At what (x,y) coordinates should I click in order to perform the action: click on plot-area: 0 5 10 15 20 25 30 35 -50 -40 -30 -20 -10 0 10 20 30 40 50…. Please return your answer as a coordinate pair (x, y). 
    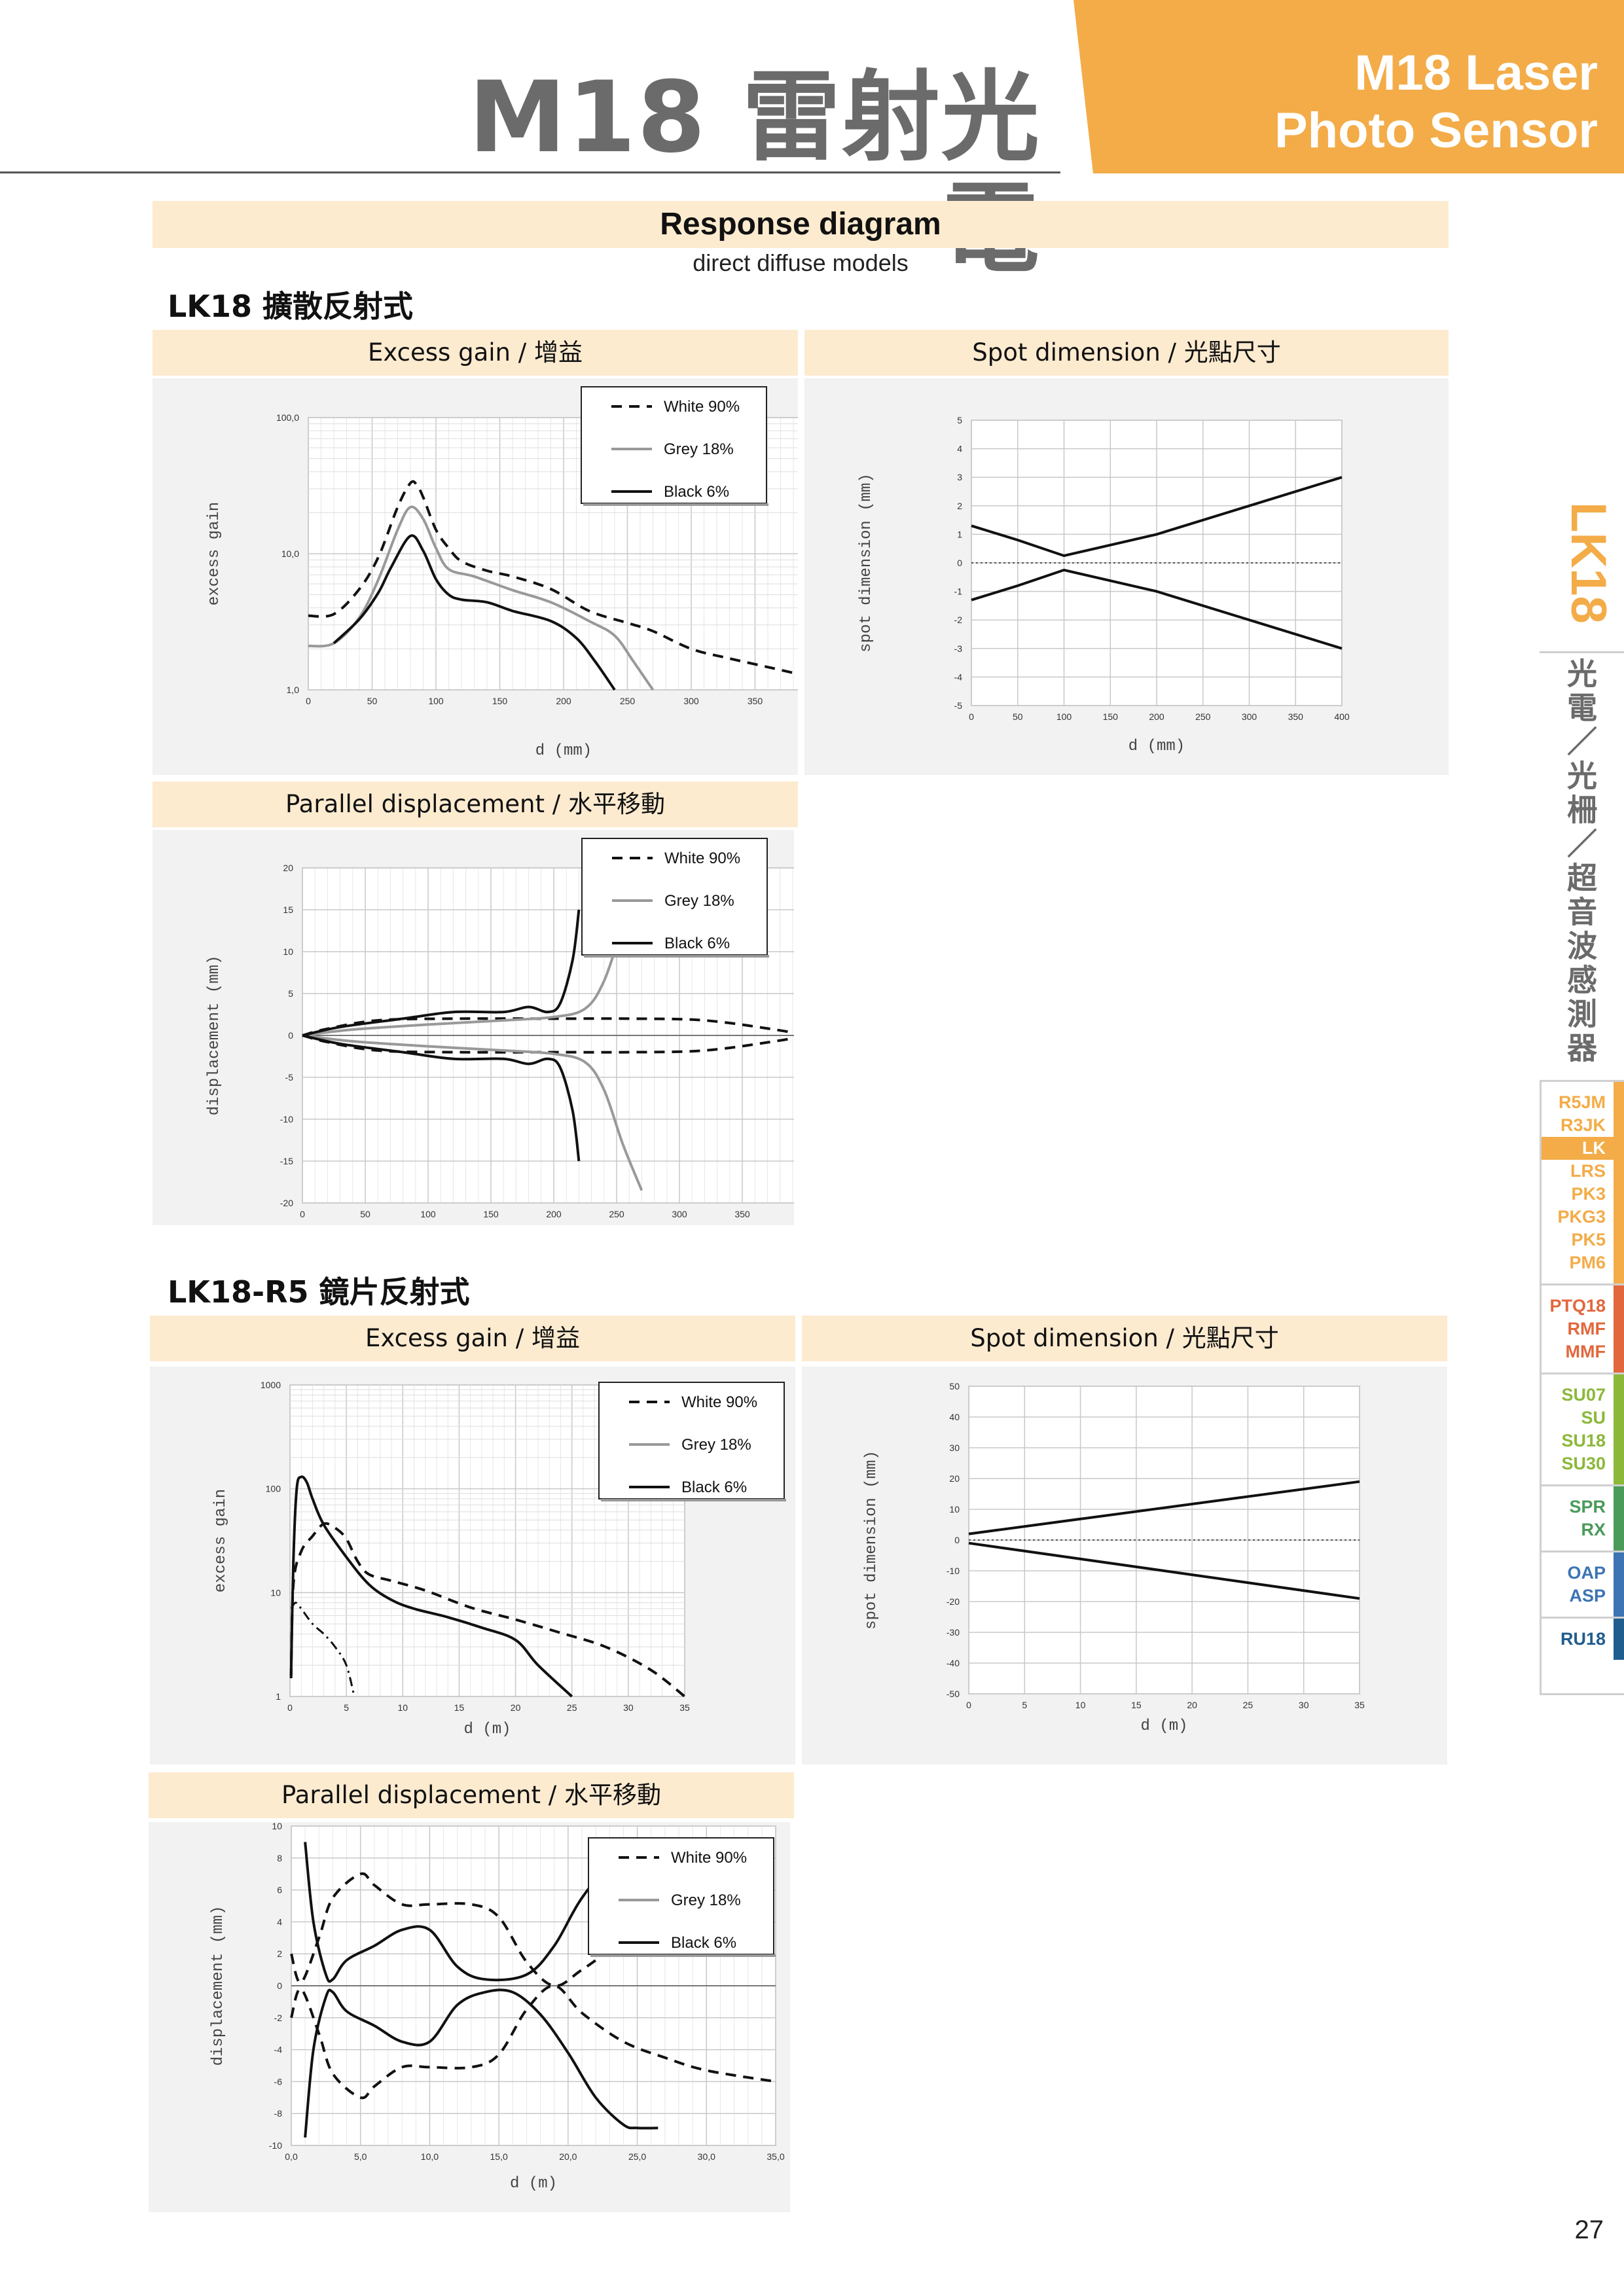
    Looking at the image, I should click on (1114, 1558).